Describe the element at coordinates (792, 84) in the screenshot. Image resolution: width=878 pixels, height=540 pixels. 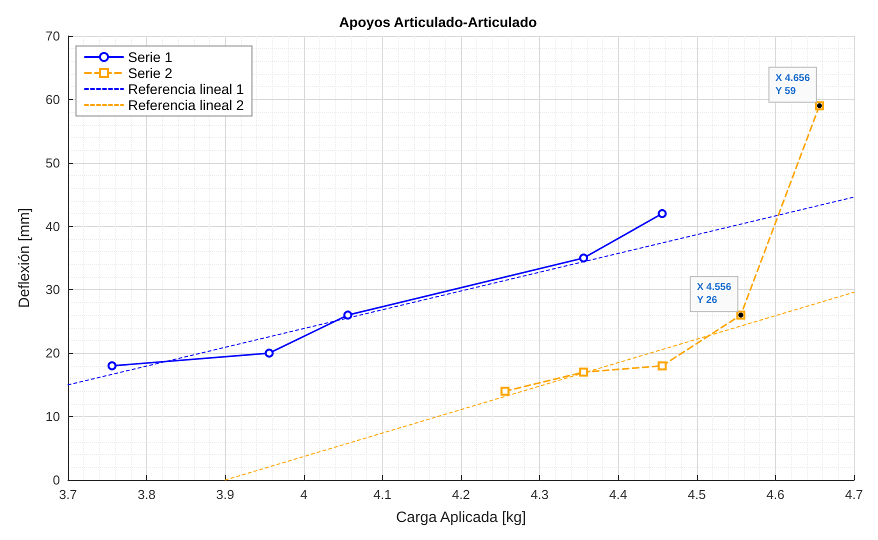
I see `annotation: X 4.656 Y 59` at that location.